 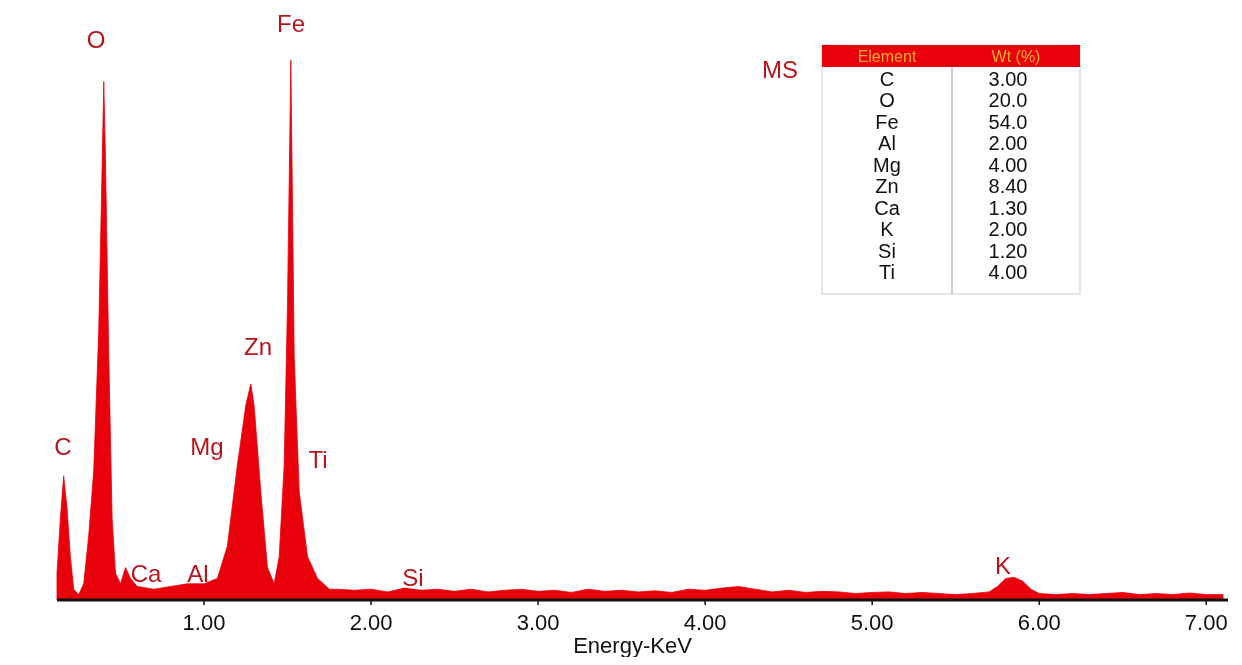 What do you see at coordinates (318, 459) in the screenshot?
I see `annotation: Ti` at bounding box center [318, 459].